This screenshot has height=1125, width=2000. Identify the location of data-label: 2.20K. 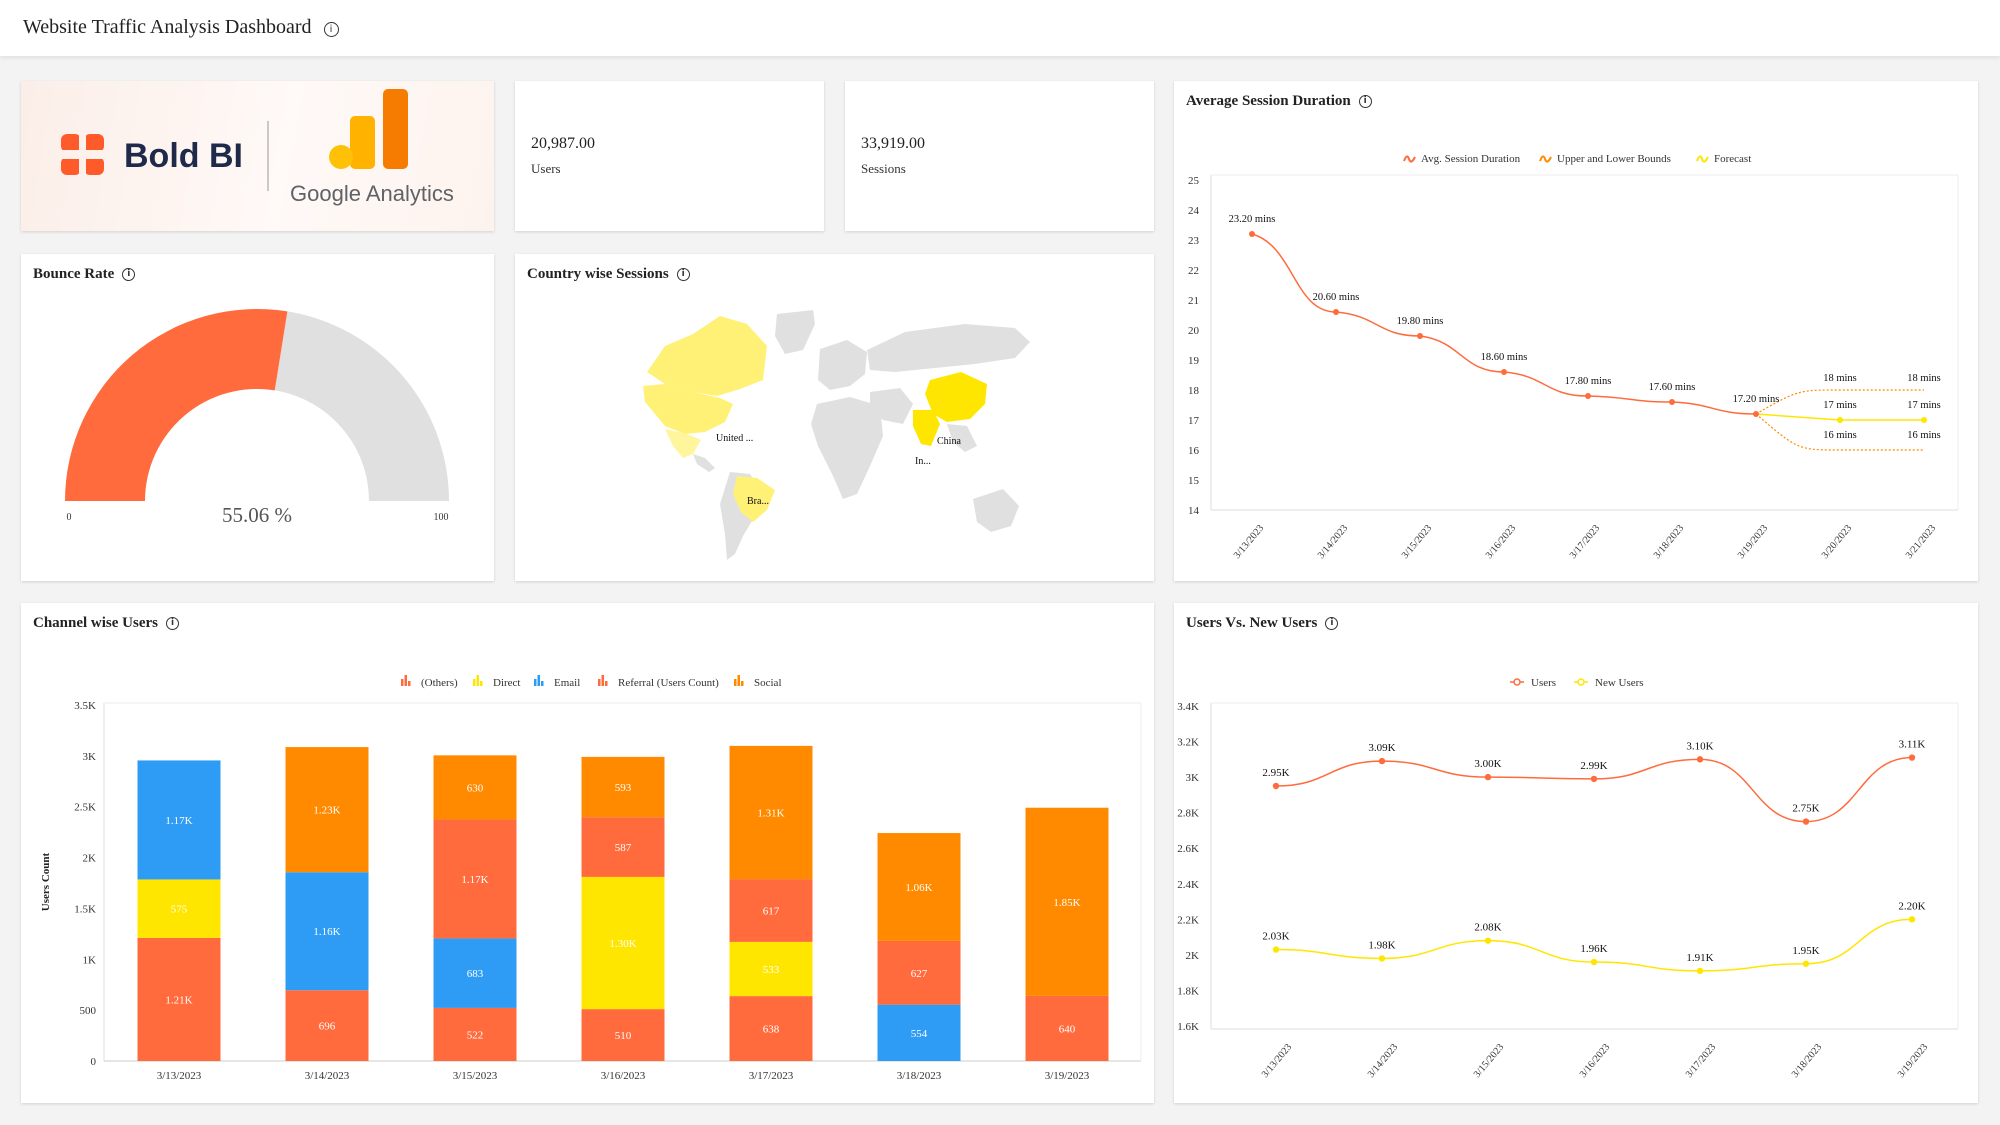
(1911, 906).